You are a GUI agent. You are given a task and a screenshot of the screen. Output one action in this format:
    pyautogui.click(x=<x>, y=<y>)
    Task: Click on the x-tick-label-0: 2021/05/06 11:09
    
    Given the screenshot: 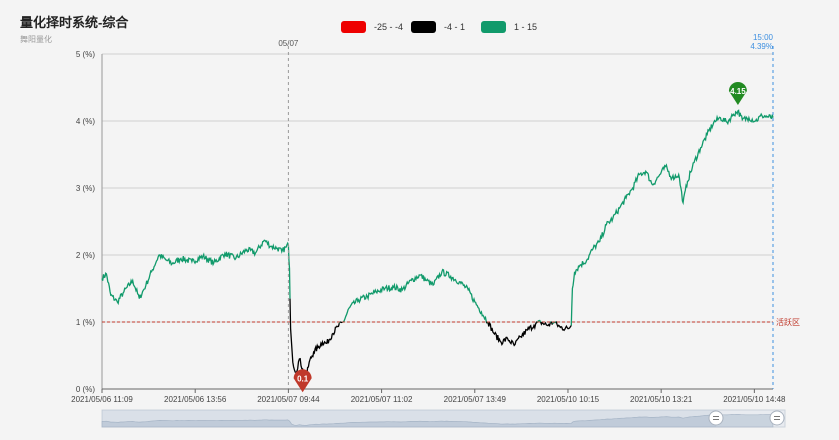 What is the action you would take?
    pyautogui.click(x=102, y=399)
    